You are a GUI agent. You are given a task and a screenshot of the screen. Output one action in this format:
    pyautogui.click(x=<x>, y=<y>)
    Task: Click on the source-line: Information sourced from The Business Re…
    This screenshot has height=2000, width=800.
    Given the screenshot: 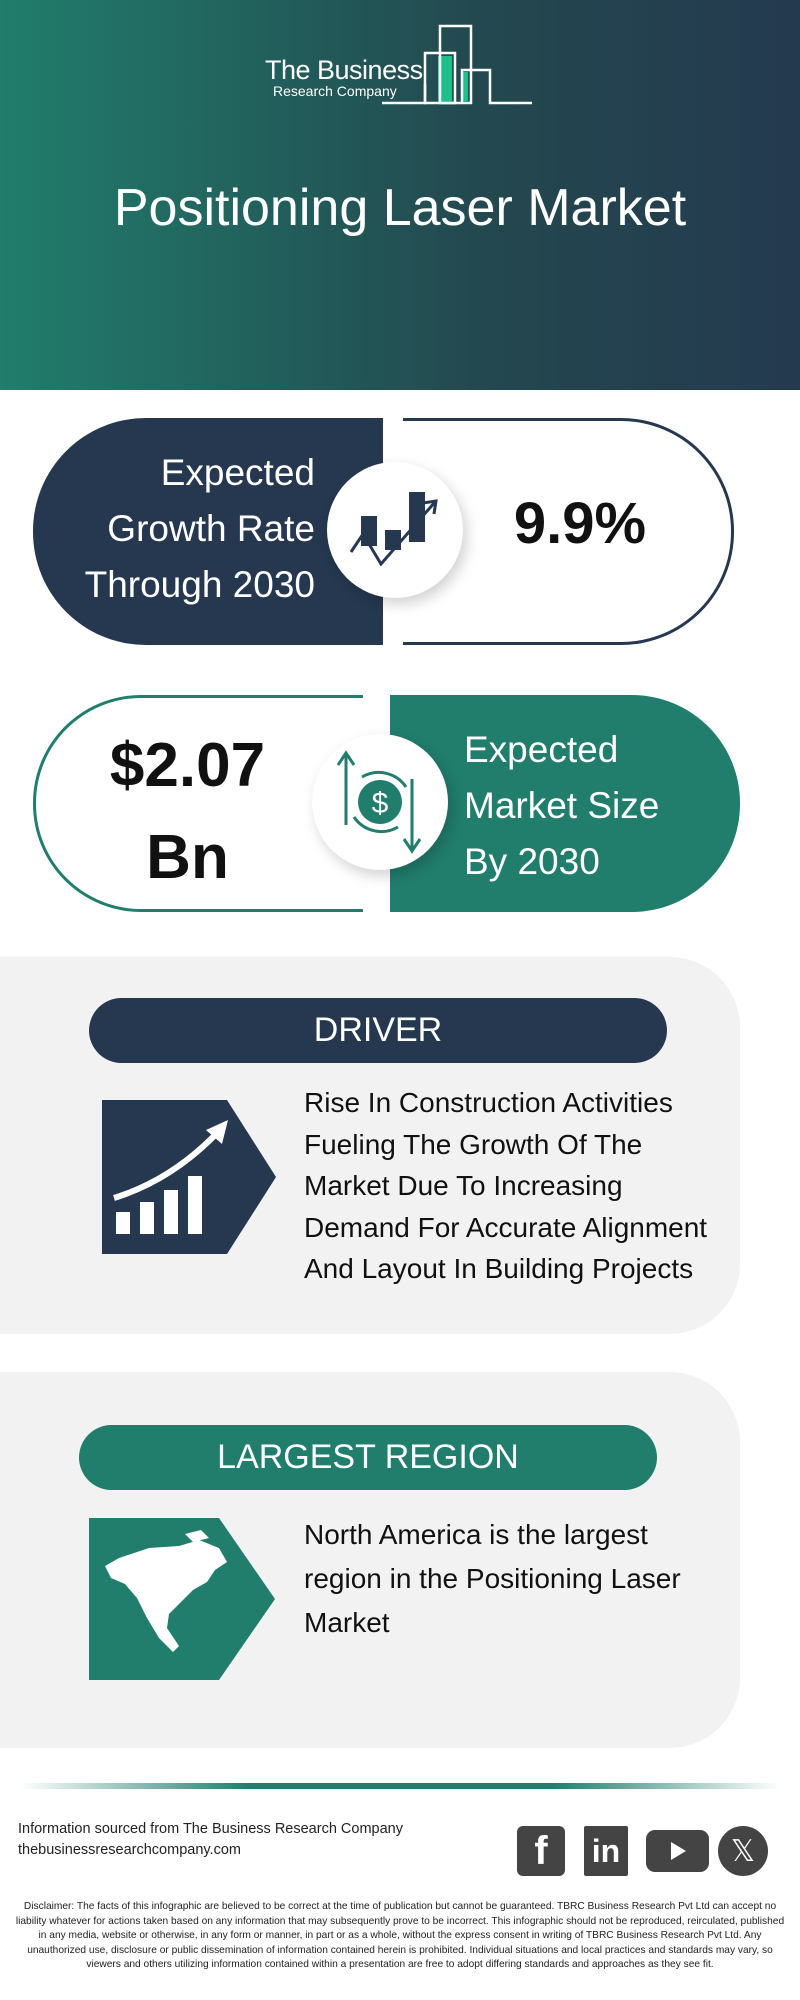 What is the action you would take?
    pyautogui.click(x=210, y=1829)
    